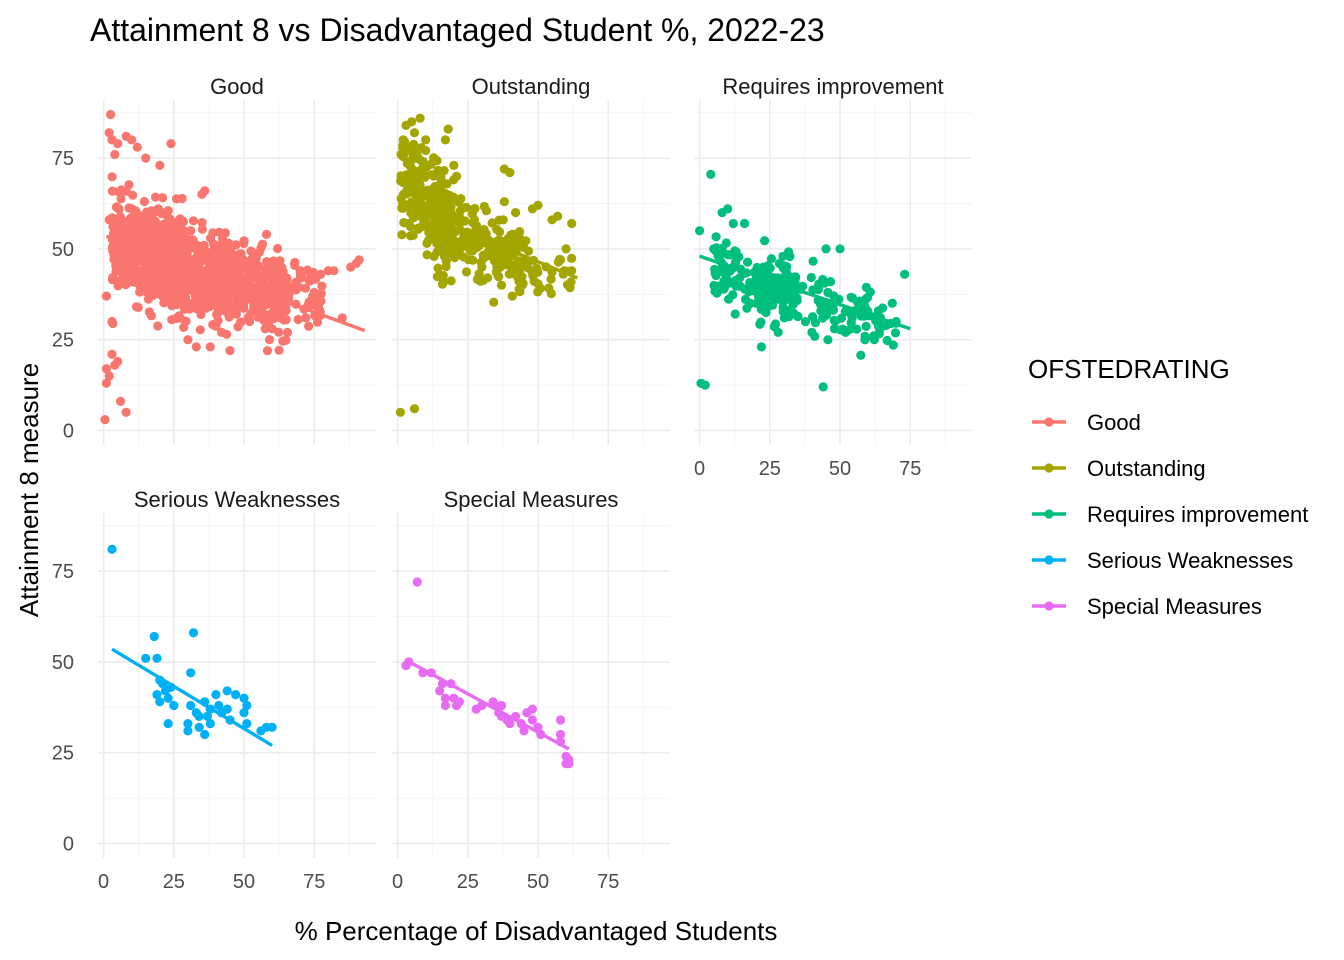 The image size is (1344, 960). I want to click on x-tick-label: 0, so click(397, 882).